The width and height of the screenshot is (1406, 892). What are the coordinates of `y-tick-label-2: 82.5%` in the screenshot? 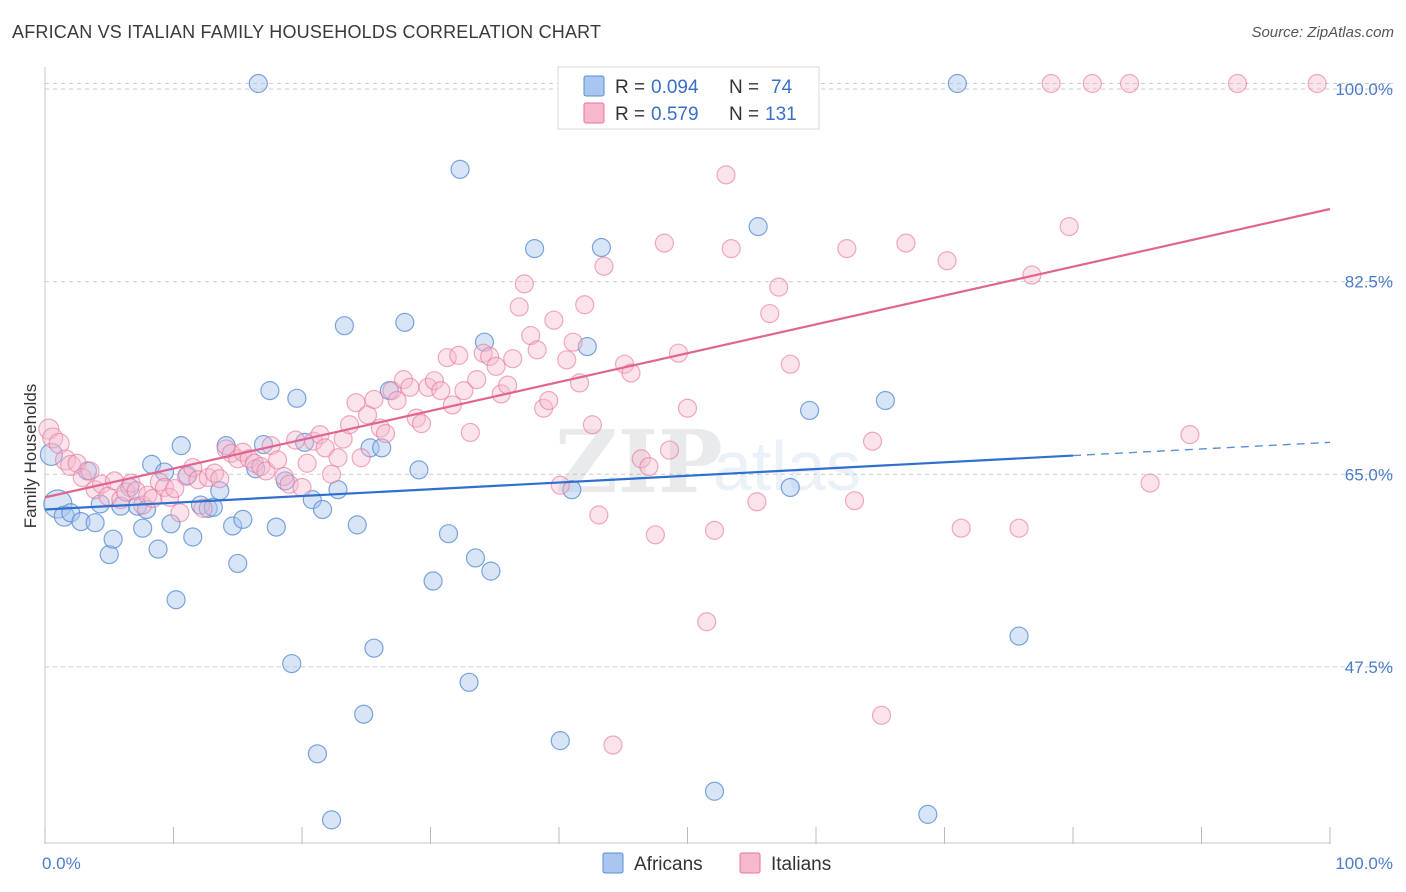 It's located at (1369, 282).